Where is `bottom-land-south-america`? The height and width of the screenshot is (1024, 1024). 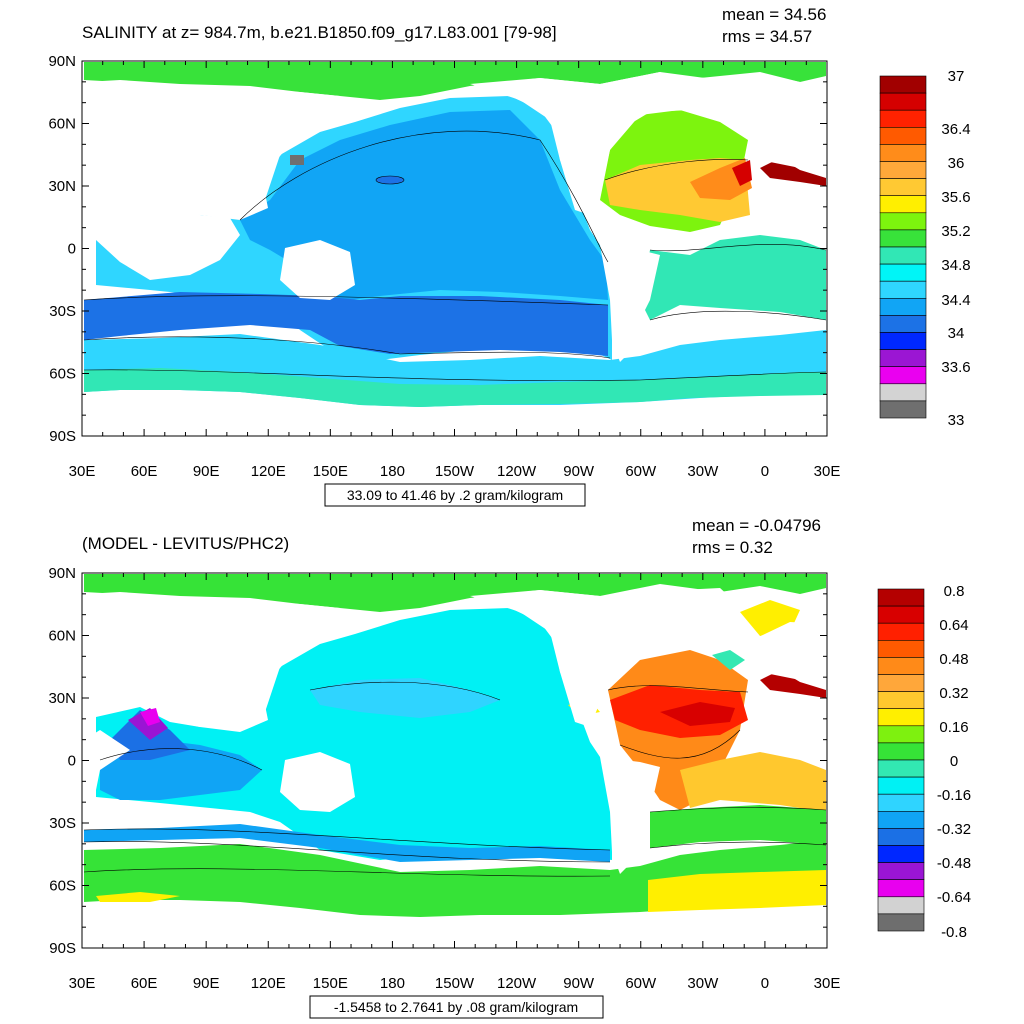
bottom-land-south-america is located at coordinates (630, 815).